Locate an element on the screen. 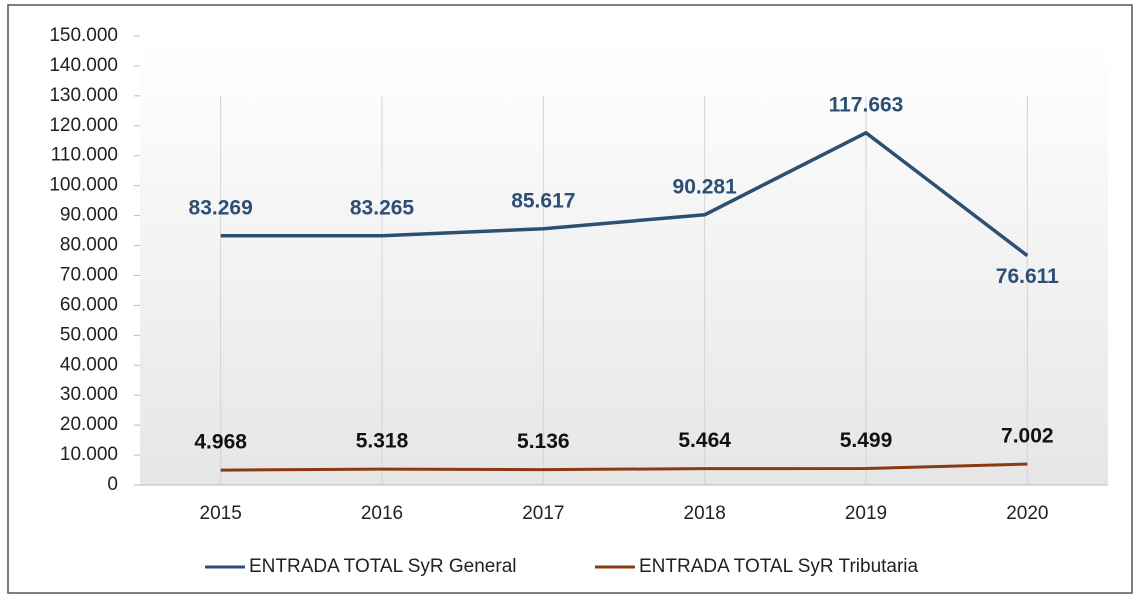 The image size is (1136, 602). x-tick-label: 2020 is located at coordinates (1027, 513).